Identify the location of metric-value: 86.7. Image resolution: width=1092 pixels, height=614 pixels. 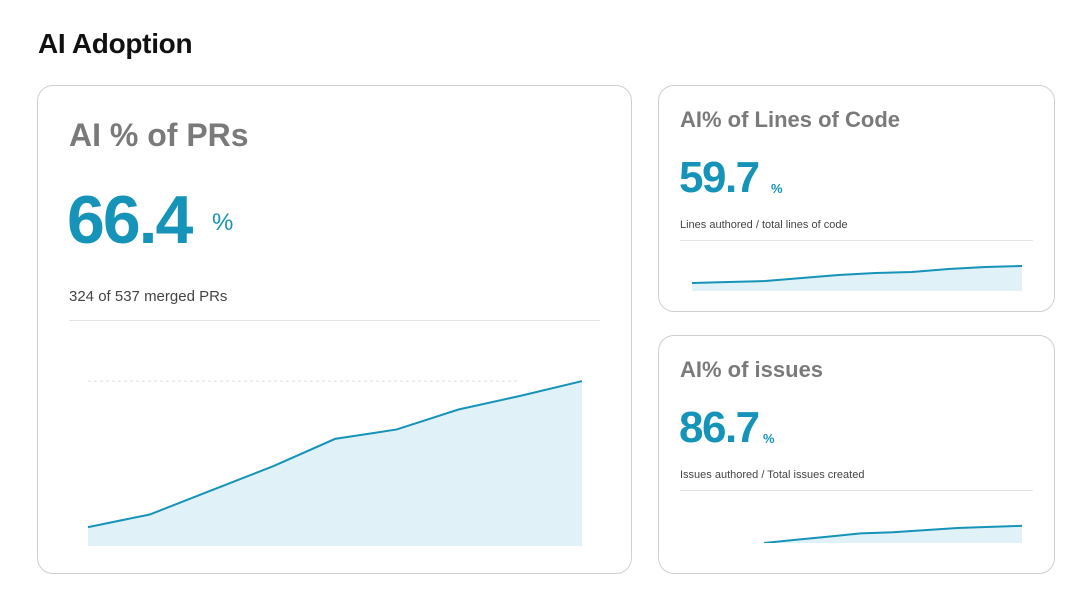
(719, 427).